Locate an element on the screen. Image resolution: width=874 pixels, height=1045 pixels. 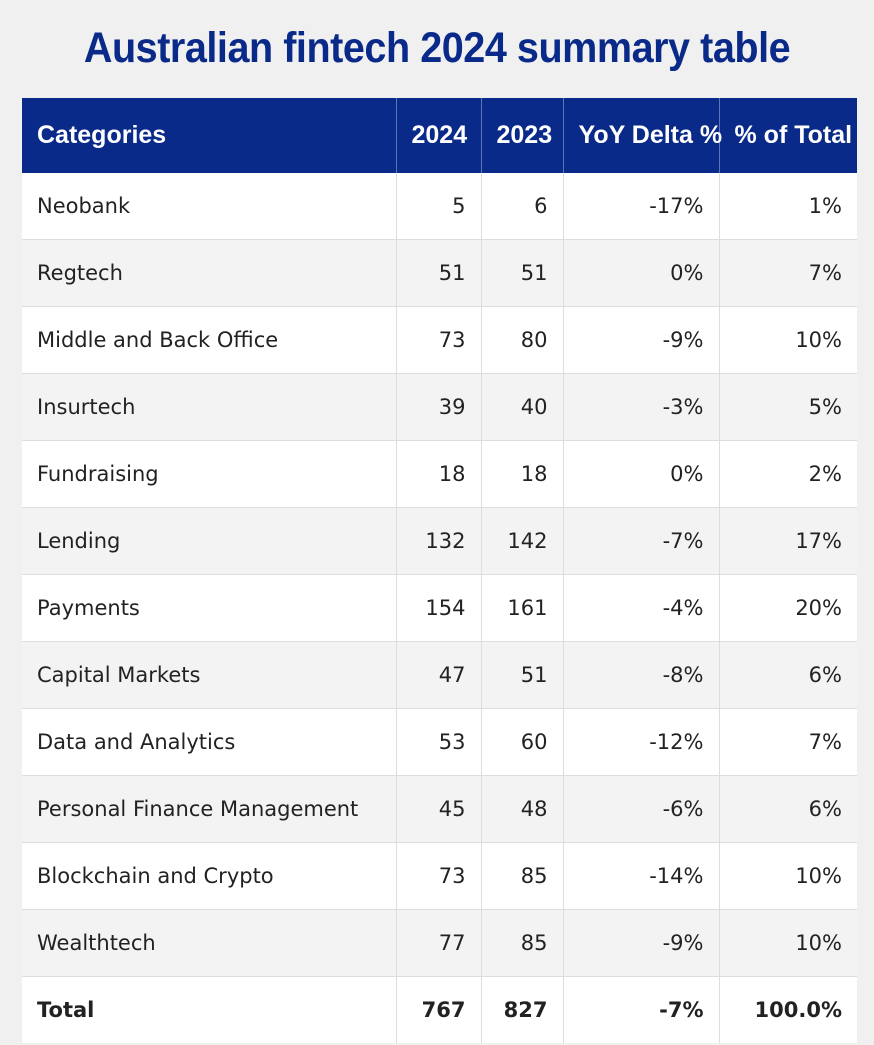
percent-of-total-cell: 1% is located at coordinates (788, 206).